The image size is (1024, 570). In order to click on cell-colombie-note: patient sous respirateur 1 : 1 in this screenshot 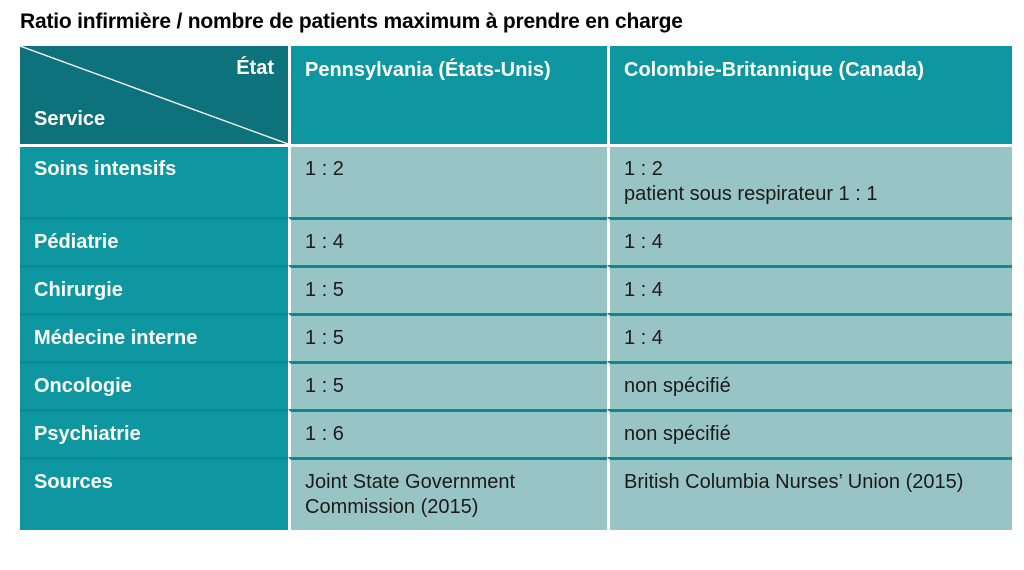, I will do `click(751, 194)`.